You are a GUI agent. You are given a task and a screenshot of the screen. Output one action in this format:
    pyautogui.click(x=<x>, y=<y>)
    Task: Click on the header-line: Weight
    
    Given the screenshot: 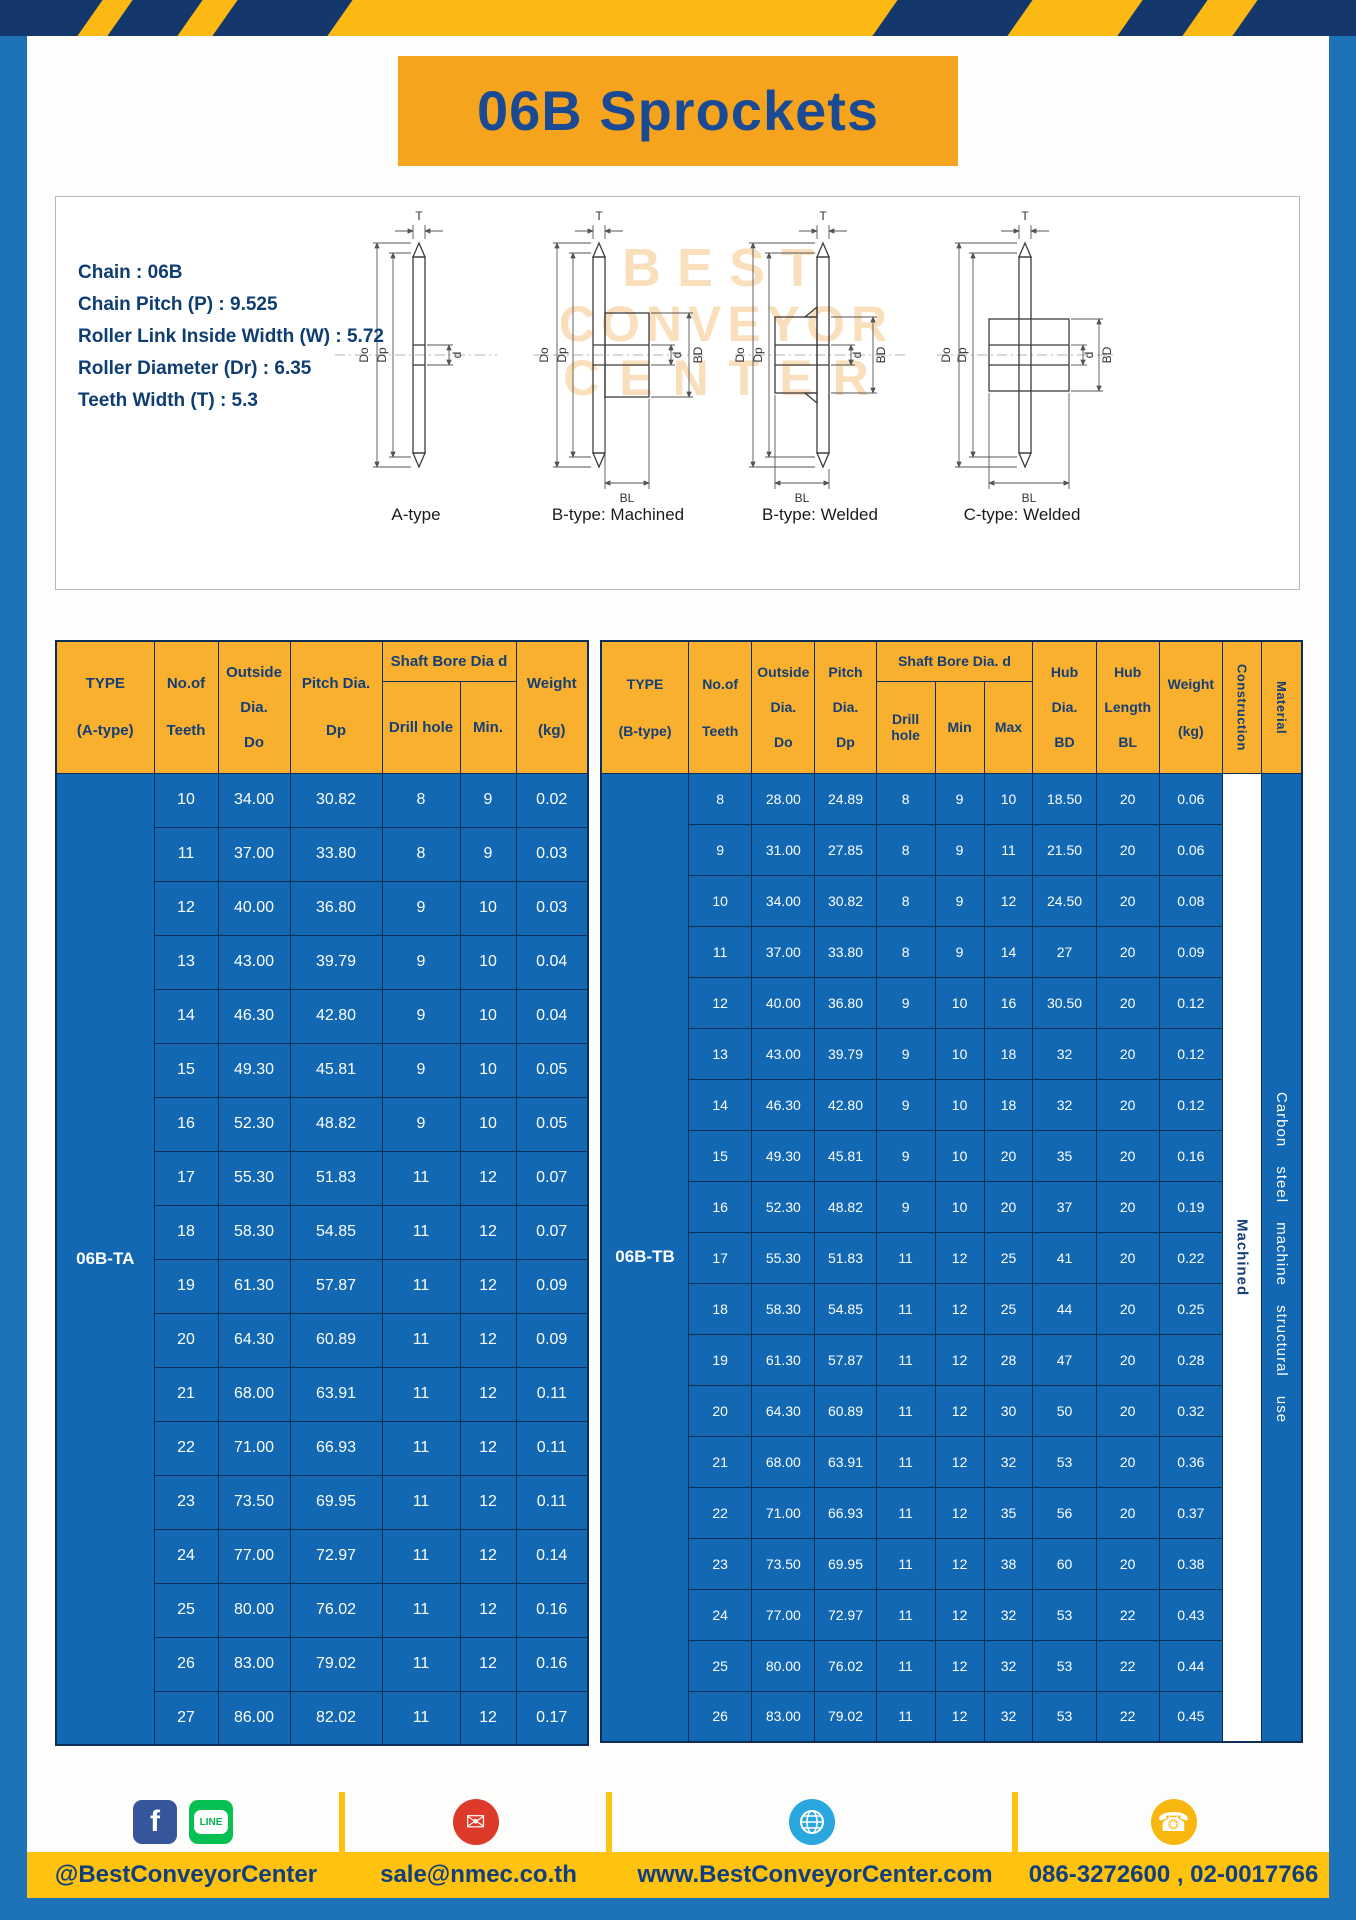 What is the action you would take?
    pyautogui.click(x=1191, y=683)
    